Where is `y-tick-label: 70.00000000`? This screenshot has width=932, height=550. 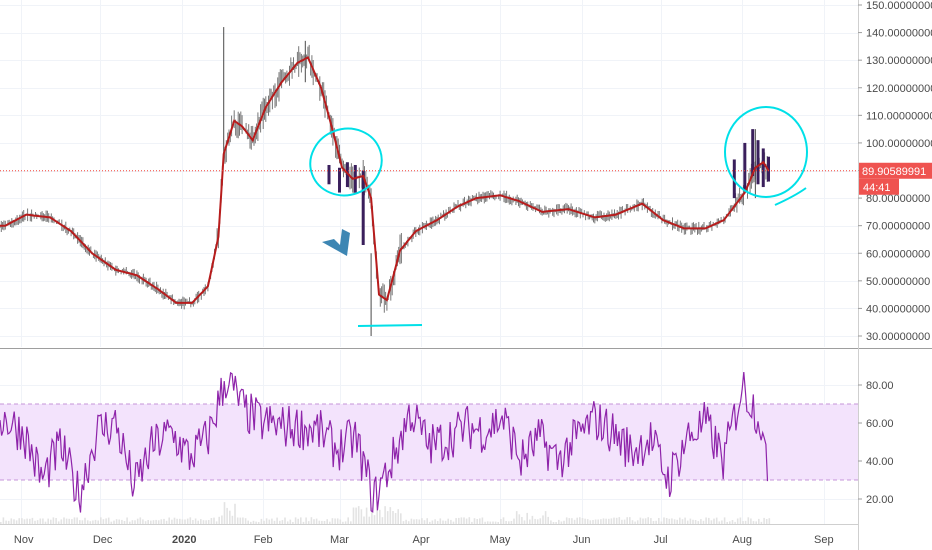
y-tick-label: 70.00000000 is located at coordinates (898, 227).